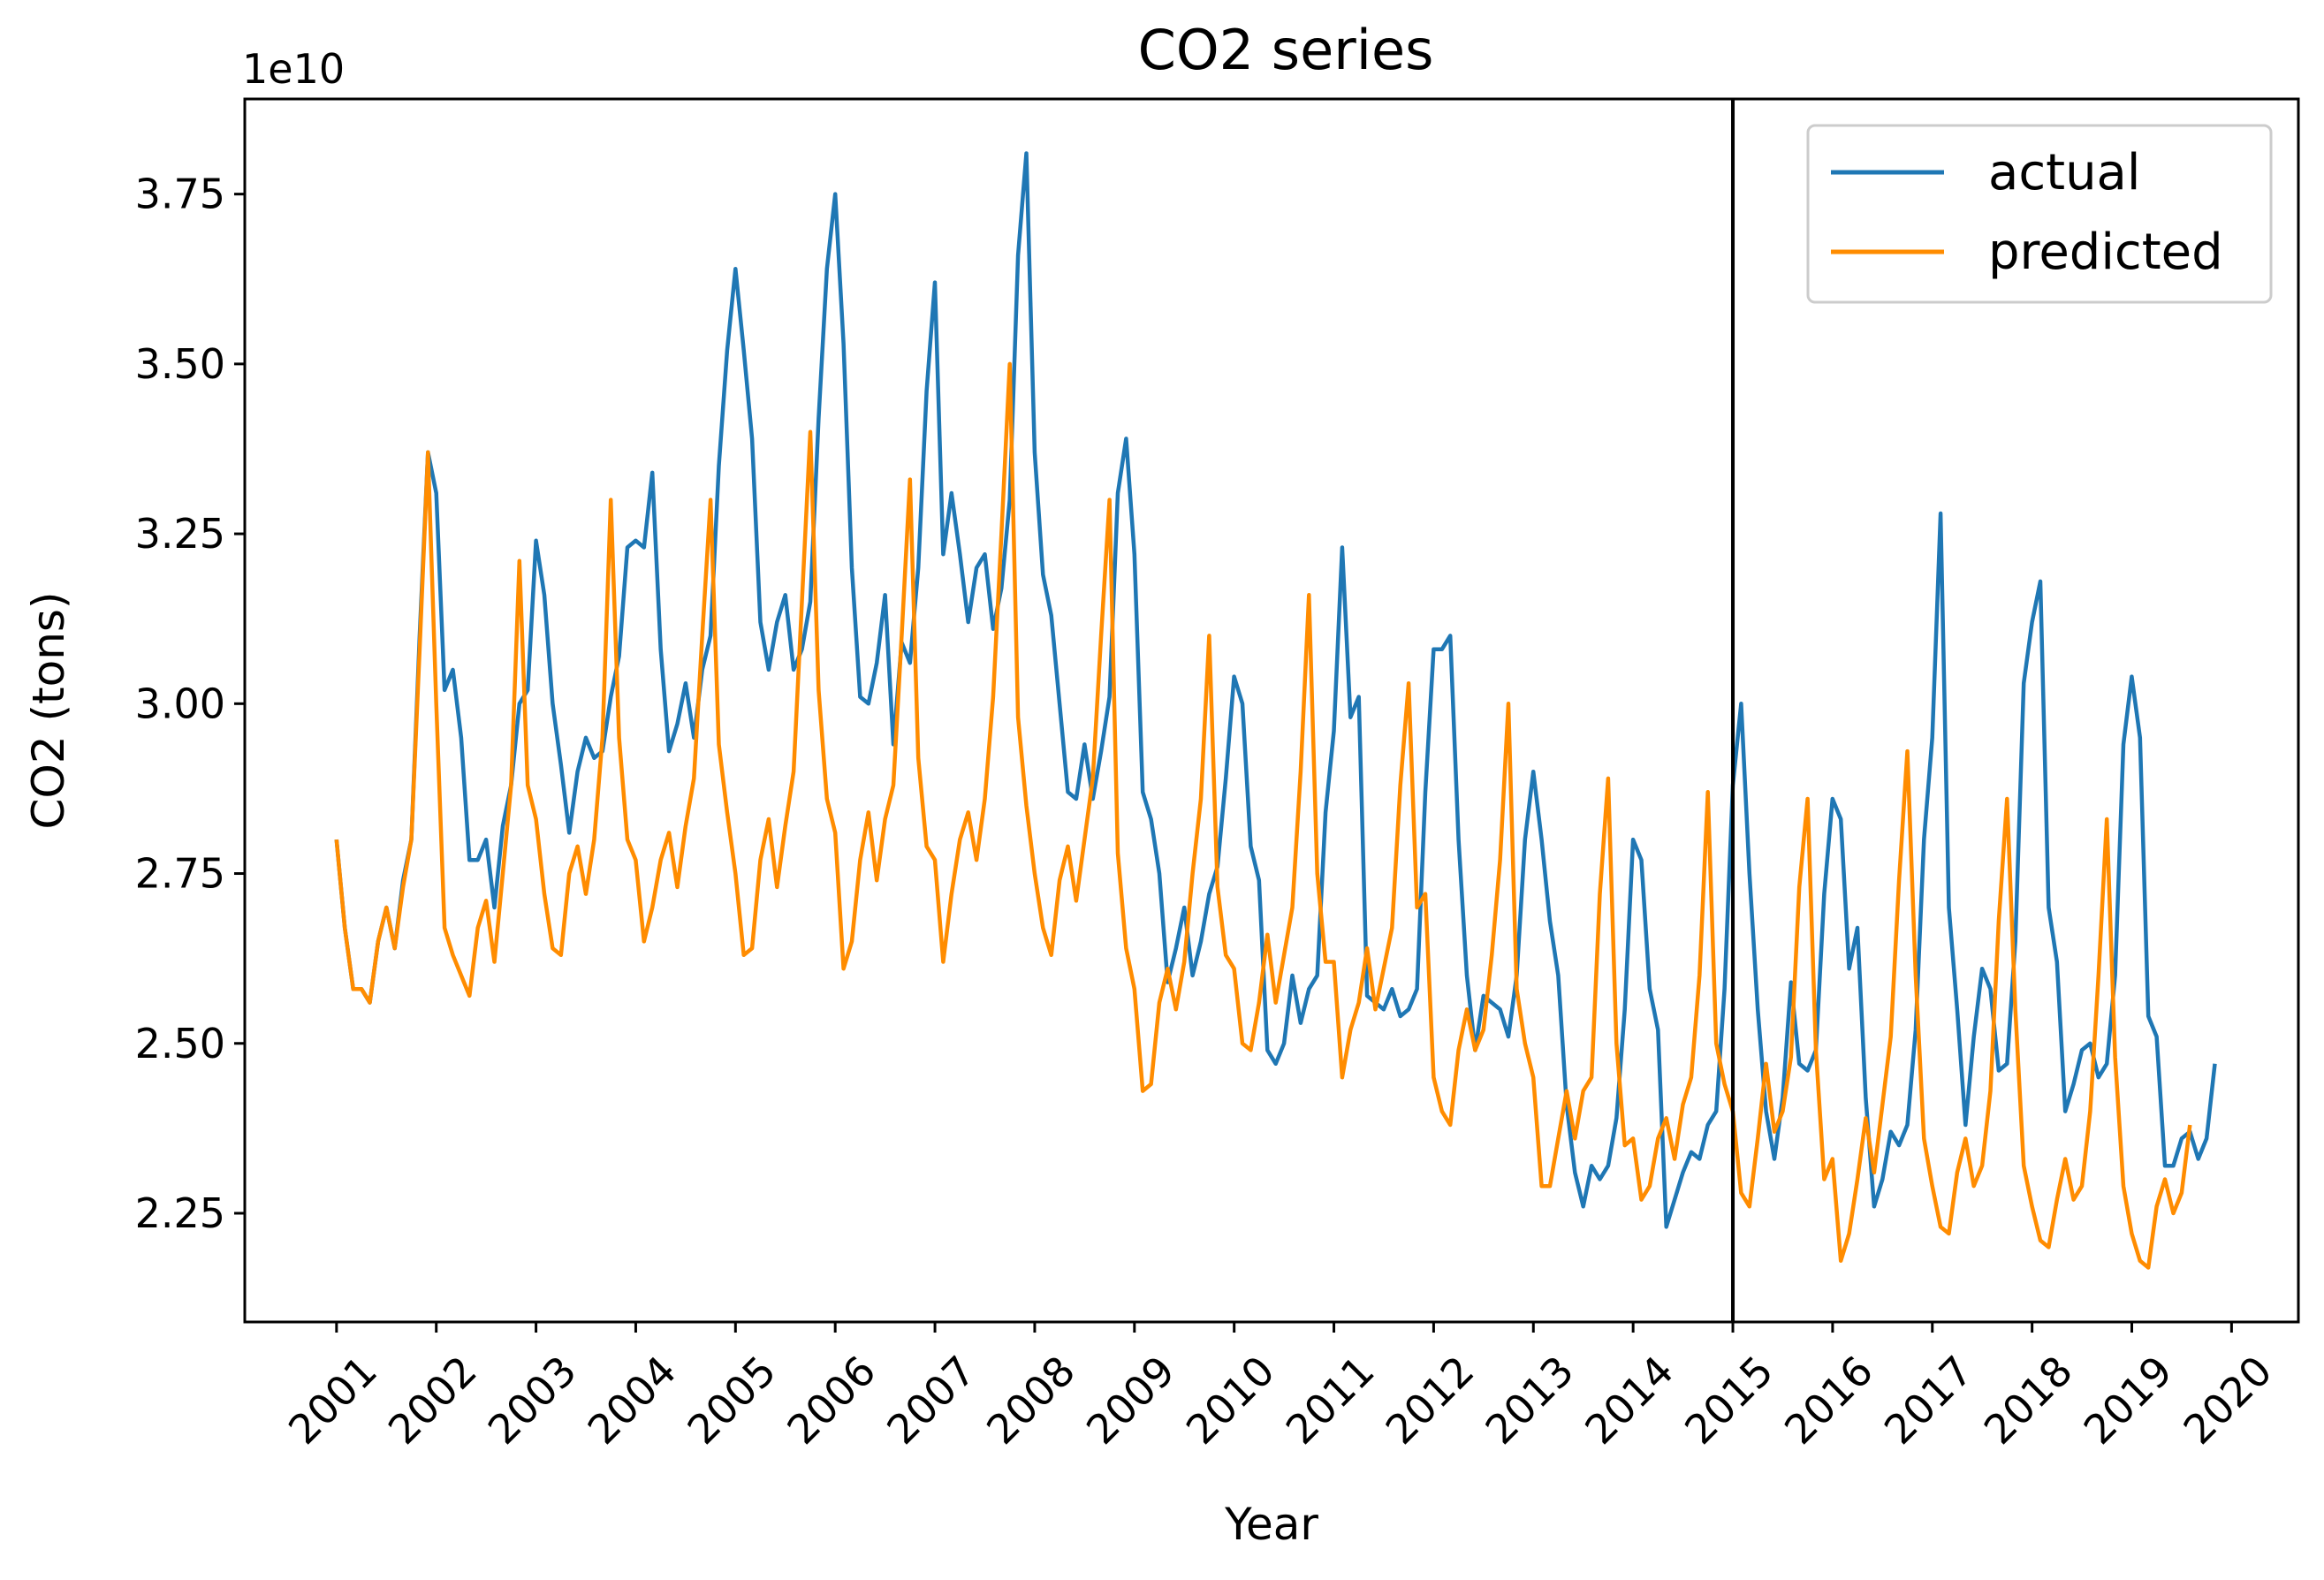 The width and height of the screenshot is (2324, 1580). Describe the element at coordinates (48, 711) in the screenshot. I see `y-axis-label: CO2 (tons)` at that location.